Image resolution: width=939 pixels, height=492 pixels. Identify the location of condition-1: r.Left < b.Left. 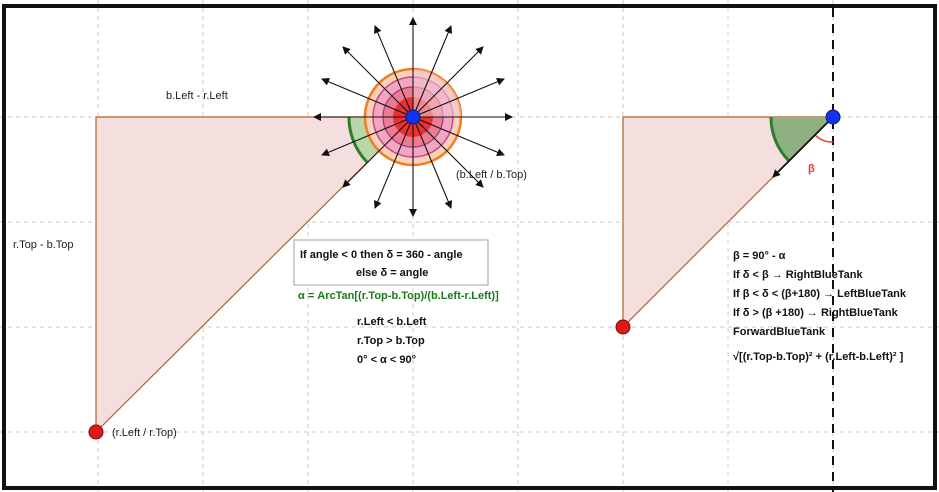
(392, 322).